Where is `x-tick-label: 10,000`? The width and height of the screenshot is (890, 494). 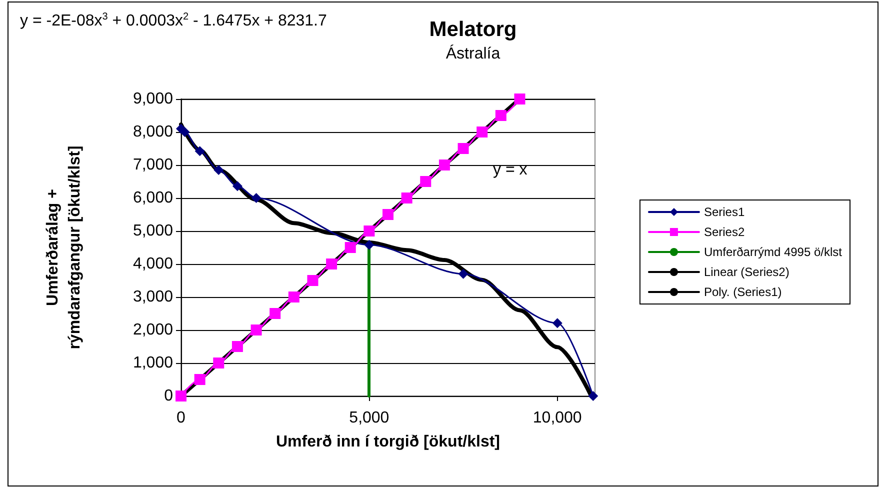
x-tick-label: 10,000 is located at coordinates (557, 418).